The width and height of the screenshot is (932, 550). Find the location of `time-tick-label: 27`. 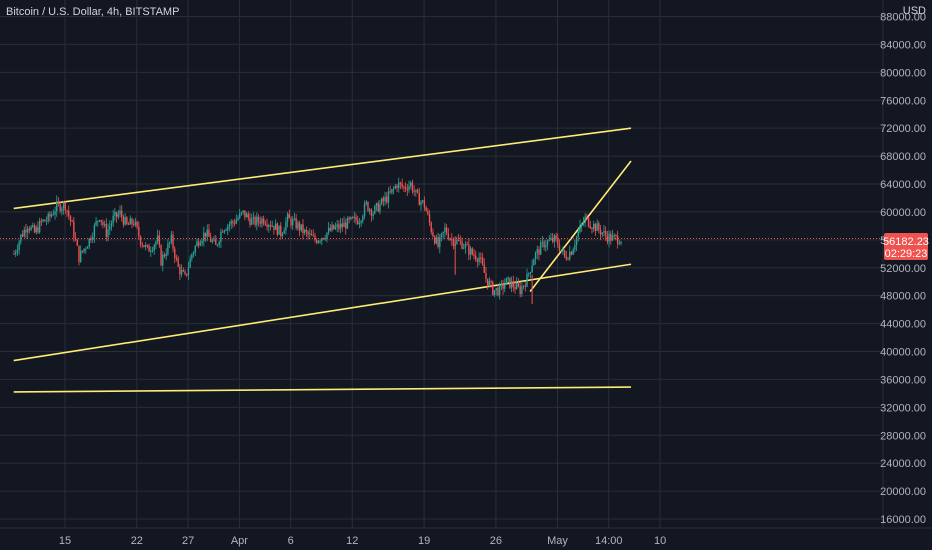

time-tick-label: 27 is located at coordinates (188, 541).